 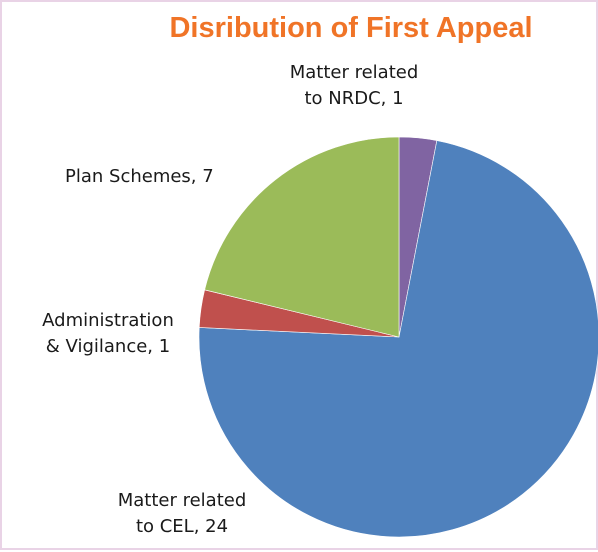 I want to click on data-label-cel-line-1: Matter related, so click(x=182, y=500).